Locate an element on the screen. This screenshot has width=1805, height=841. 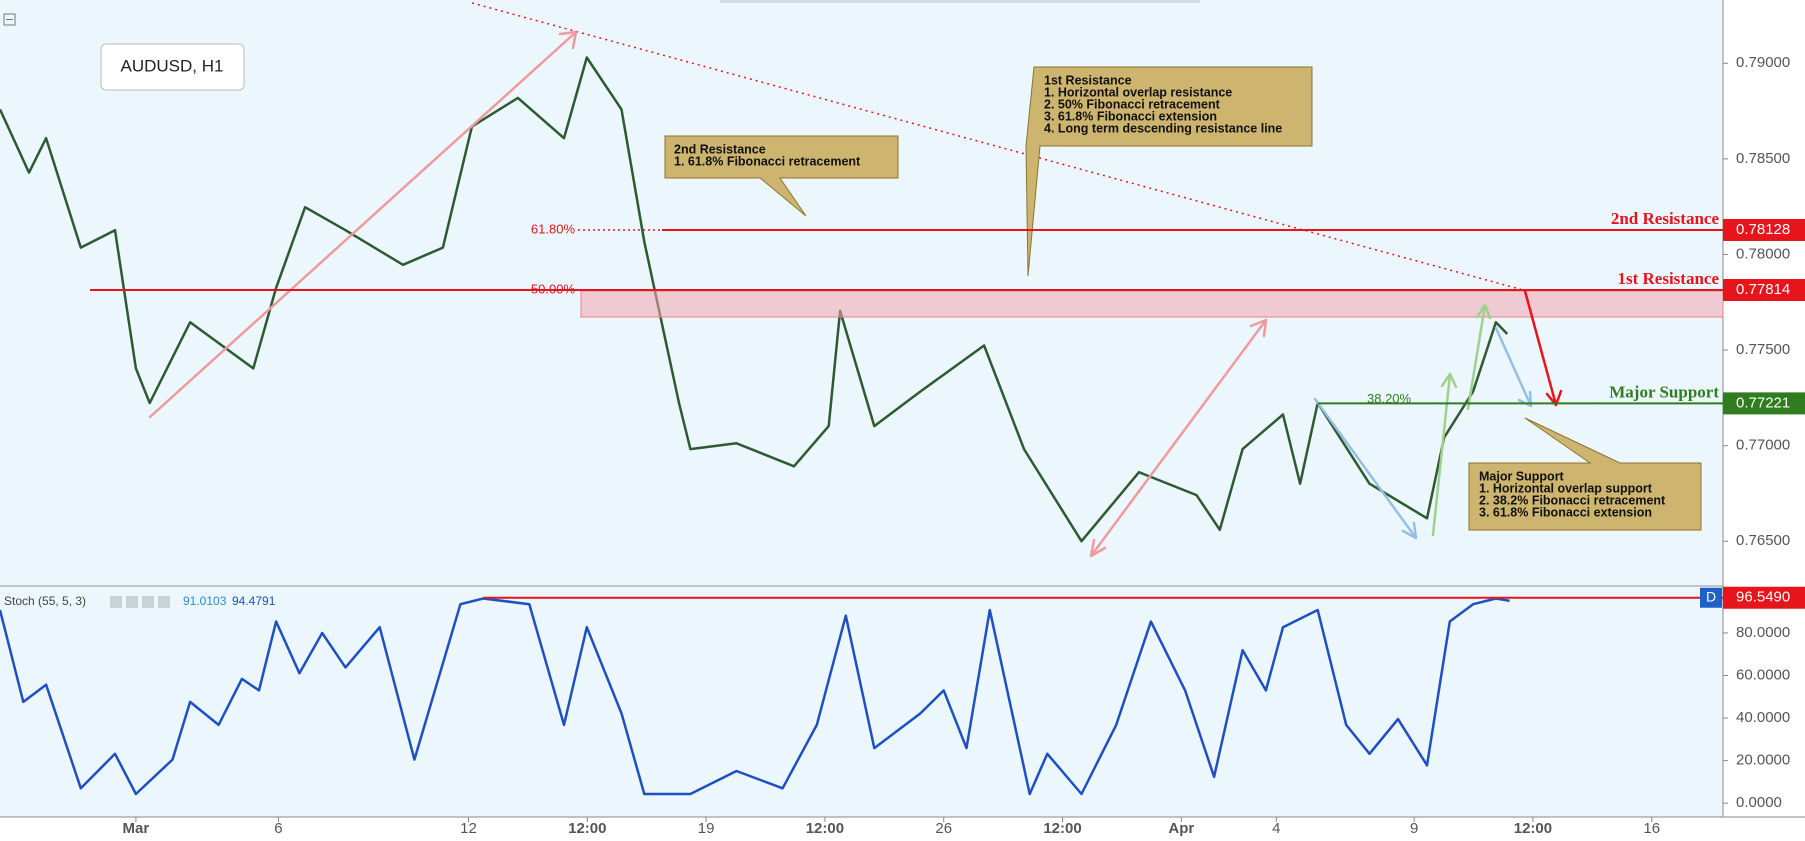
x-tick-label: Apr is located at coordinates (1181, 828).